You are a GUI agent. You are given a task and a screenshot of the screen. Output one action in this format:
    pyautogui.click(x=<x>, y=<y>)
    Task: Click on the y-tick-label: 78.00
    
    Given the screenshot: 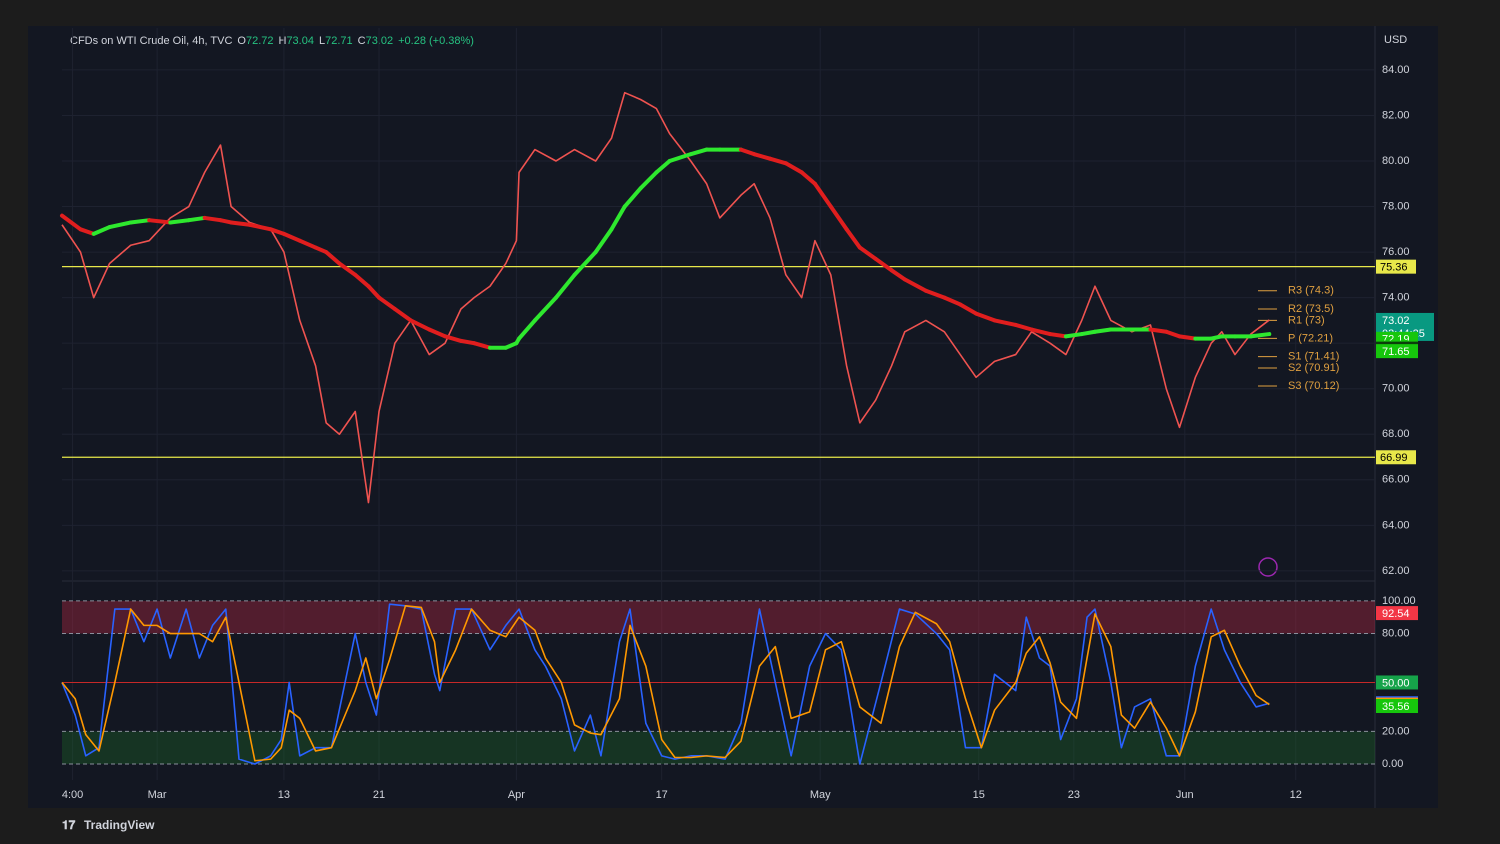 What is the action you would take?
    pyautogui.click(x=1396, y=206)
    